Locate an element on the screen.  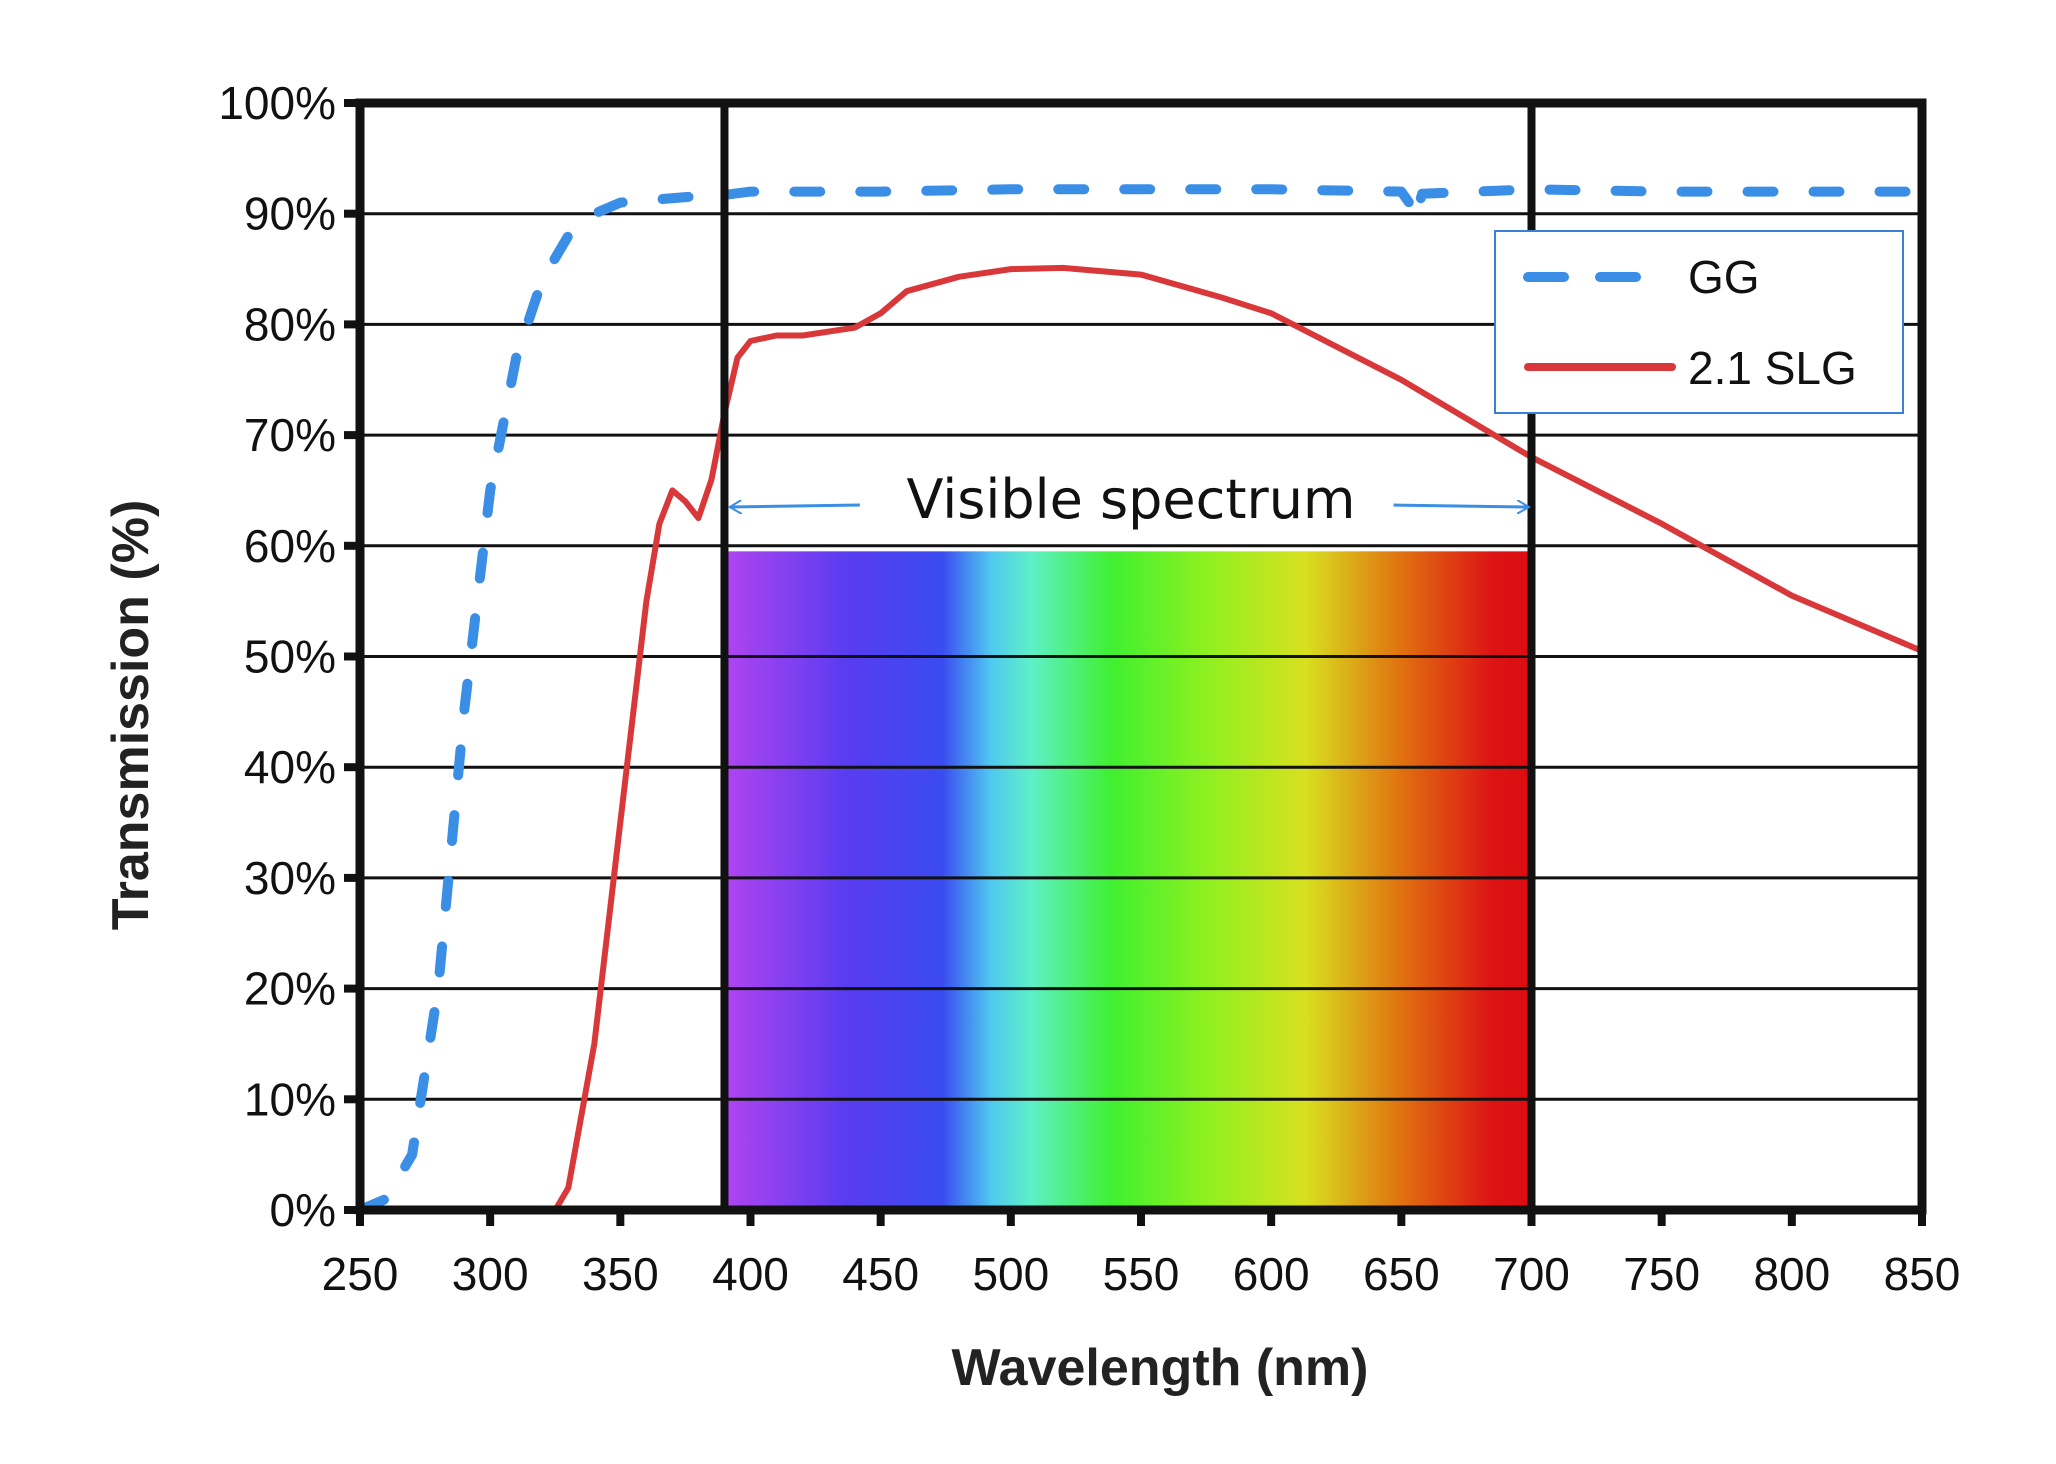
y-tick-label: 70% is located at coordinates (290, 435).